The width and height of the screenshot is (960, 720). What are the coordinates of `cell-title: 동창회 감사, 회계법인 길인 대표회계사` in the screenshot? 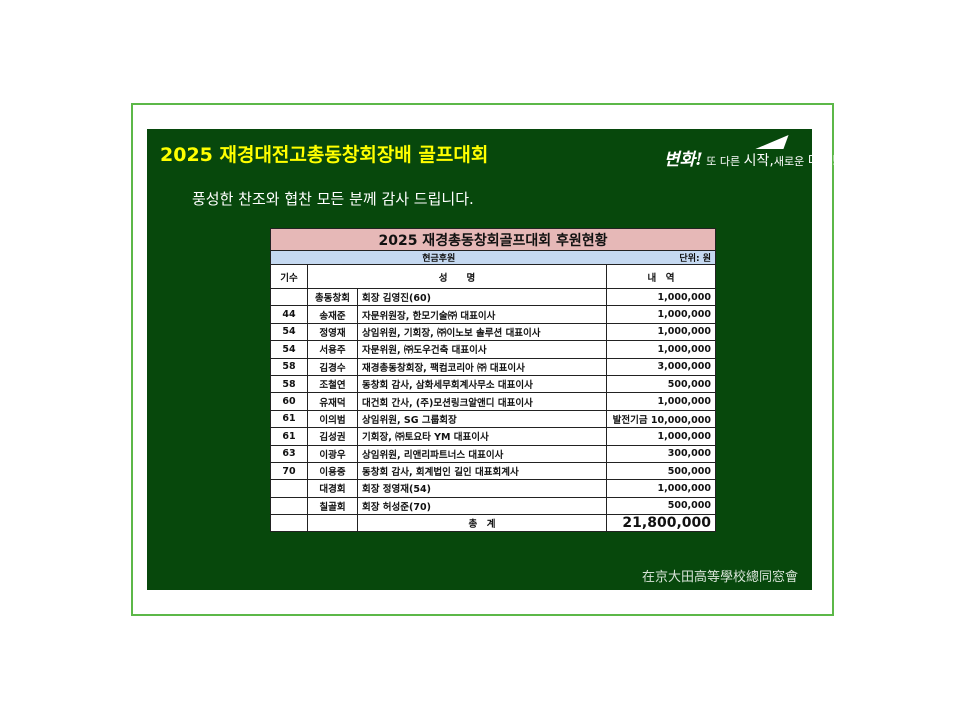 It's located at (482, 471).